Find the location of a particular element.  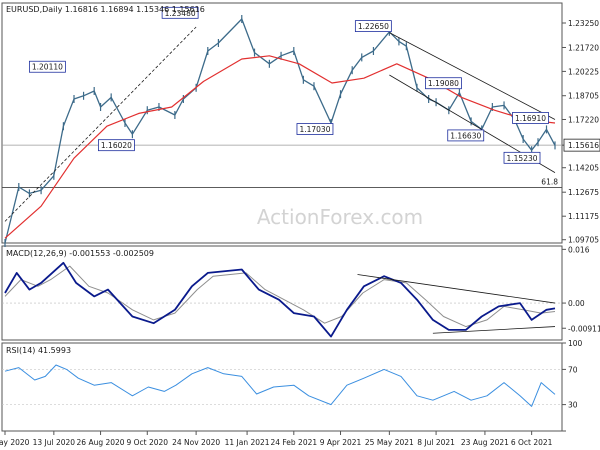

x-tick-label: 24 Nov 2020 is located at coordinates (196, 442).